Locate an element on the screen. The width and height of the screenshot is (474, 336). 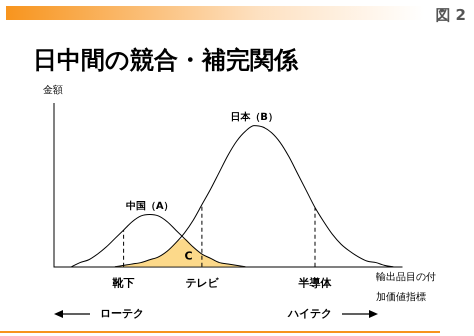
y-axis-title: 金額 is located at coordinates (53, 90).